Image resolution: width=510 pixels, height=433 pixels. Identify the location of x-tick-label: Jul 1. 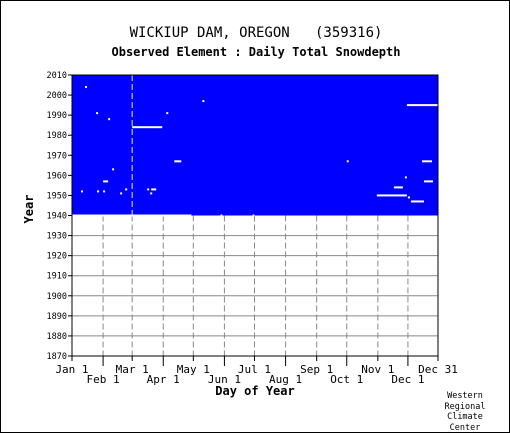
(254, 369).